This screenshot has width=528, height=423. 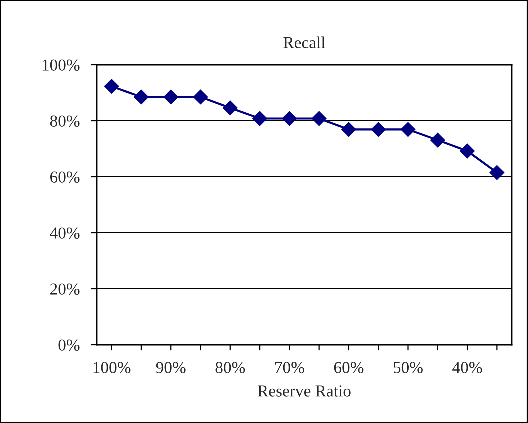 What do you see at coordinates (65, 233) in the screenshot?
I see `y-tick-label: 40%` at bounding box center [65, 233].